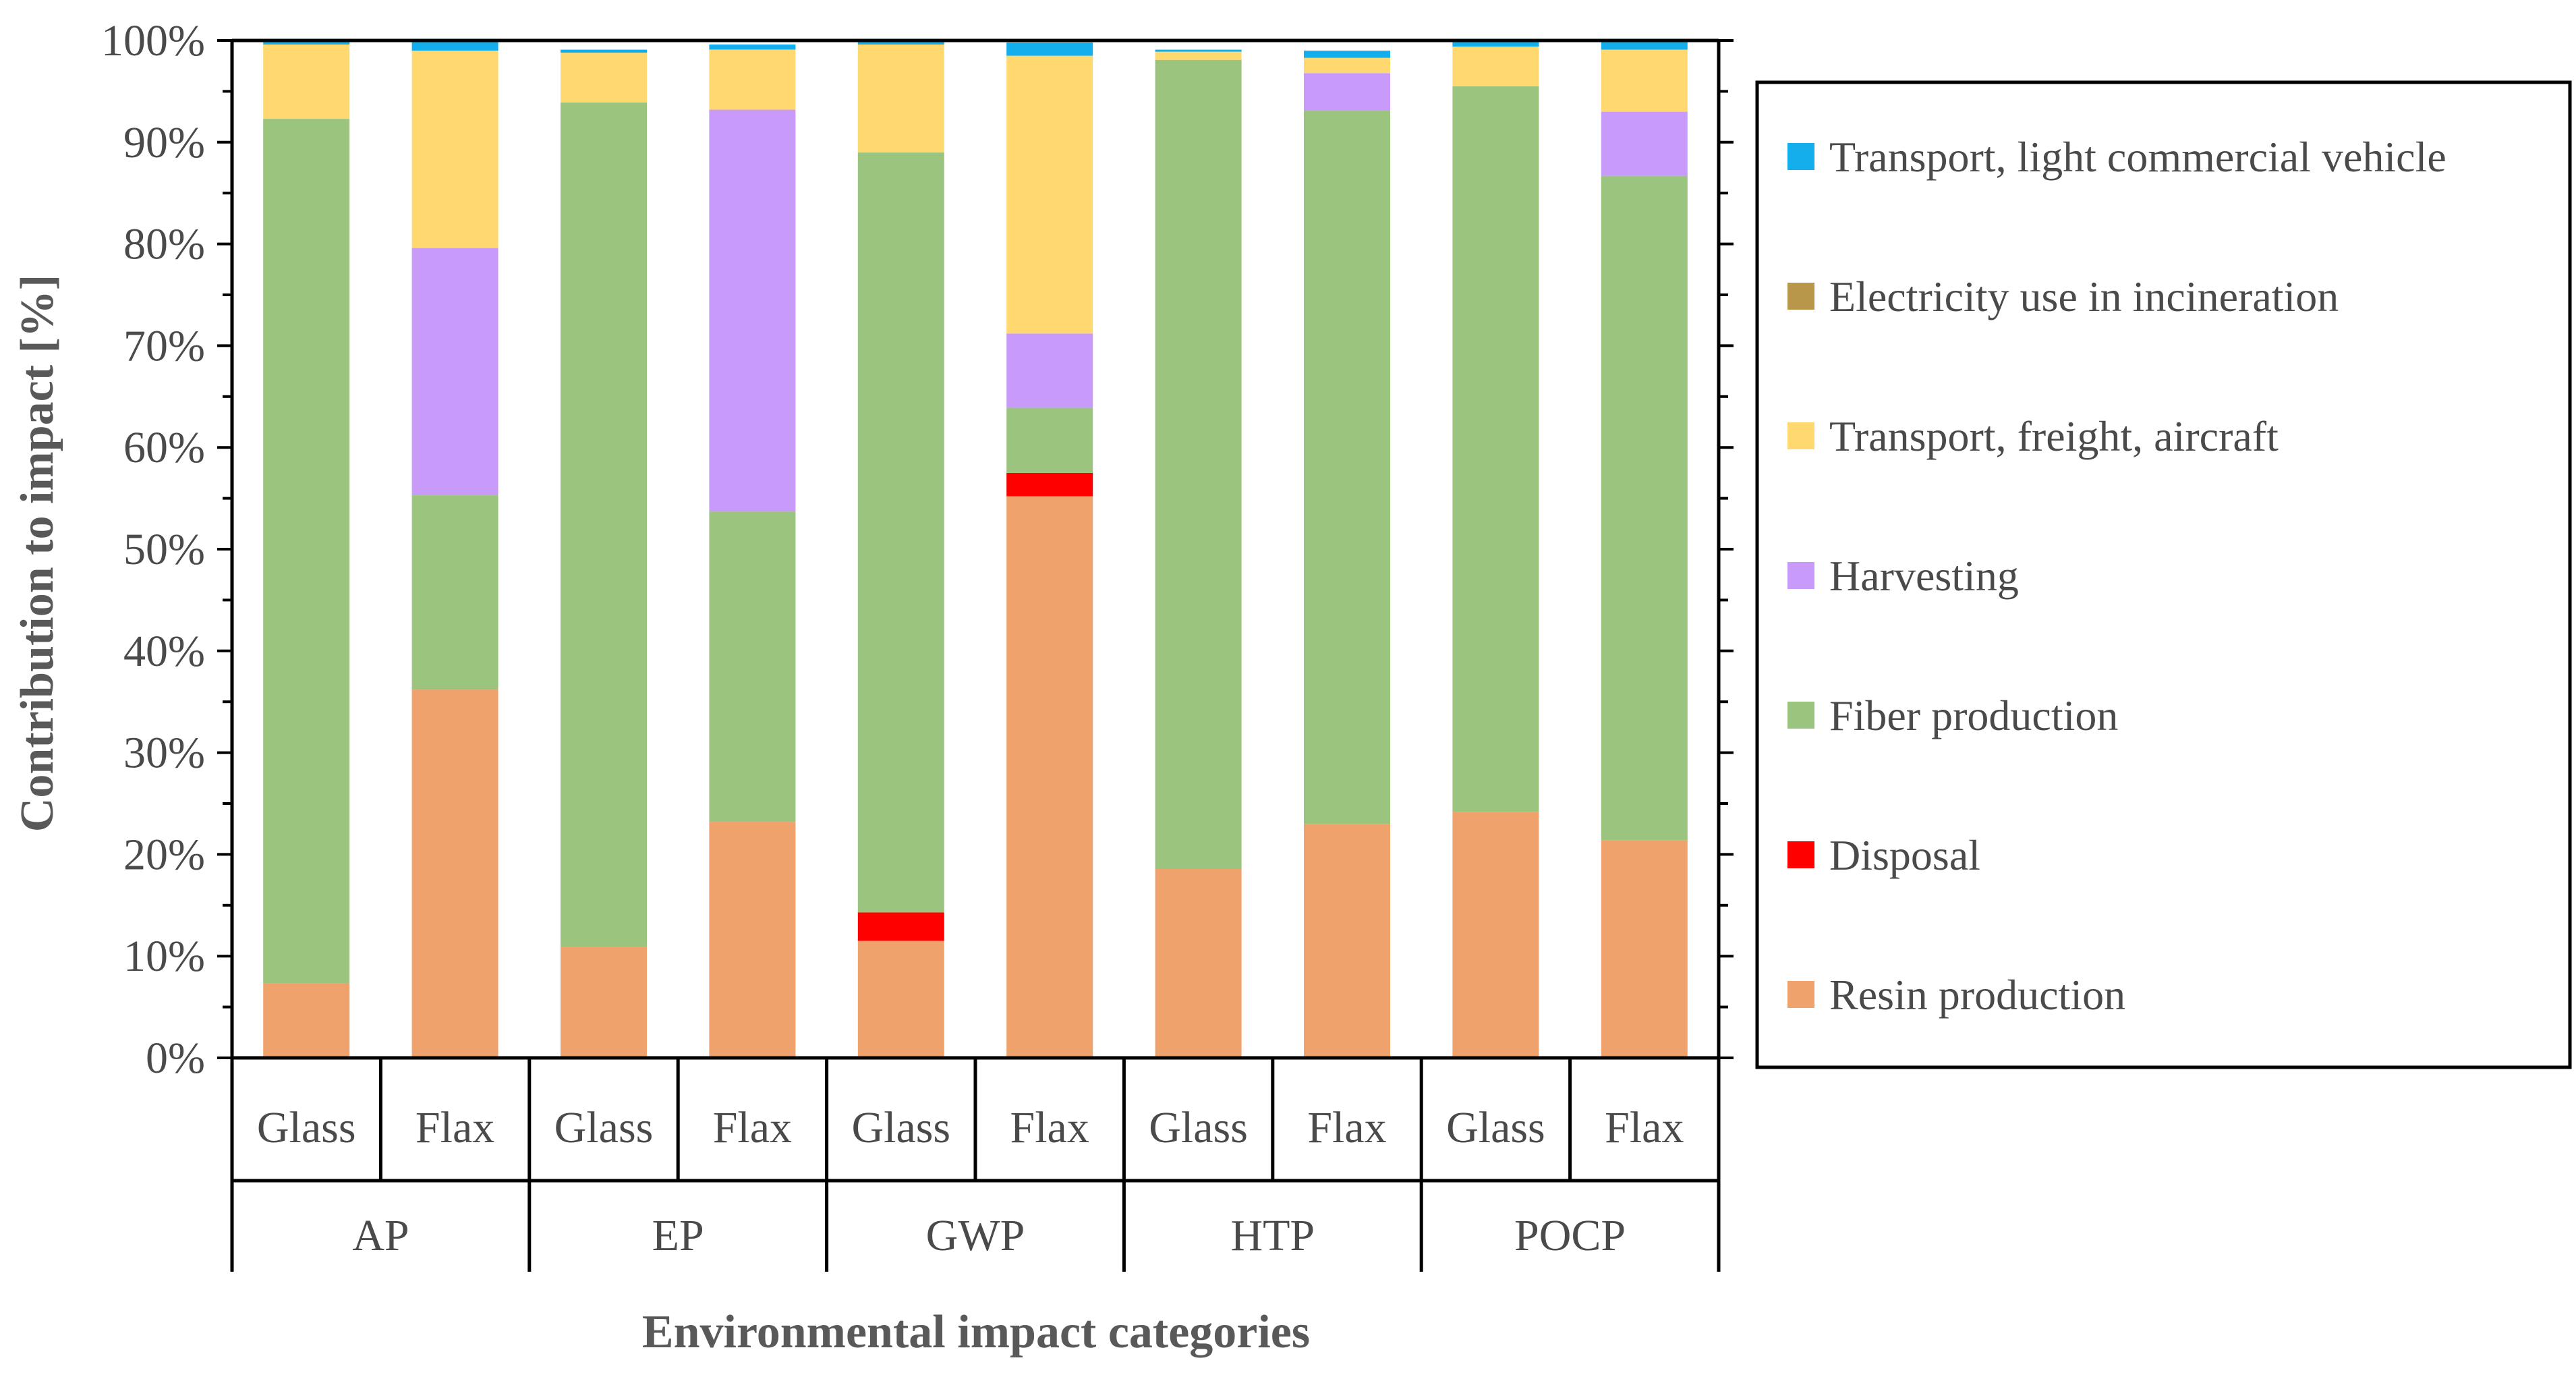 Image resolution: width=2576 pixels, height=1379 pixels. Describe the element at coordinates (1346, 1127) in the screenshot. I see `category-label-7: Flax` at that location.